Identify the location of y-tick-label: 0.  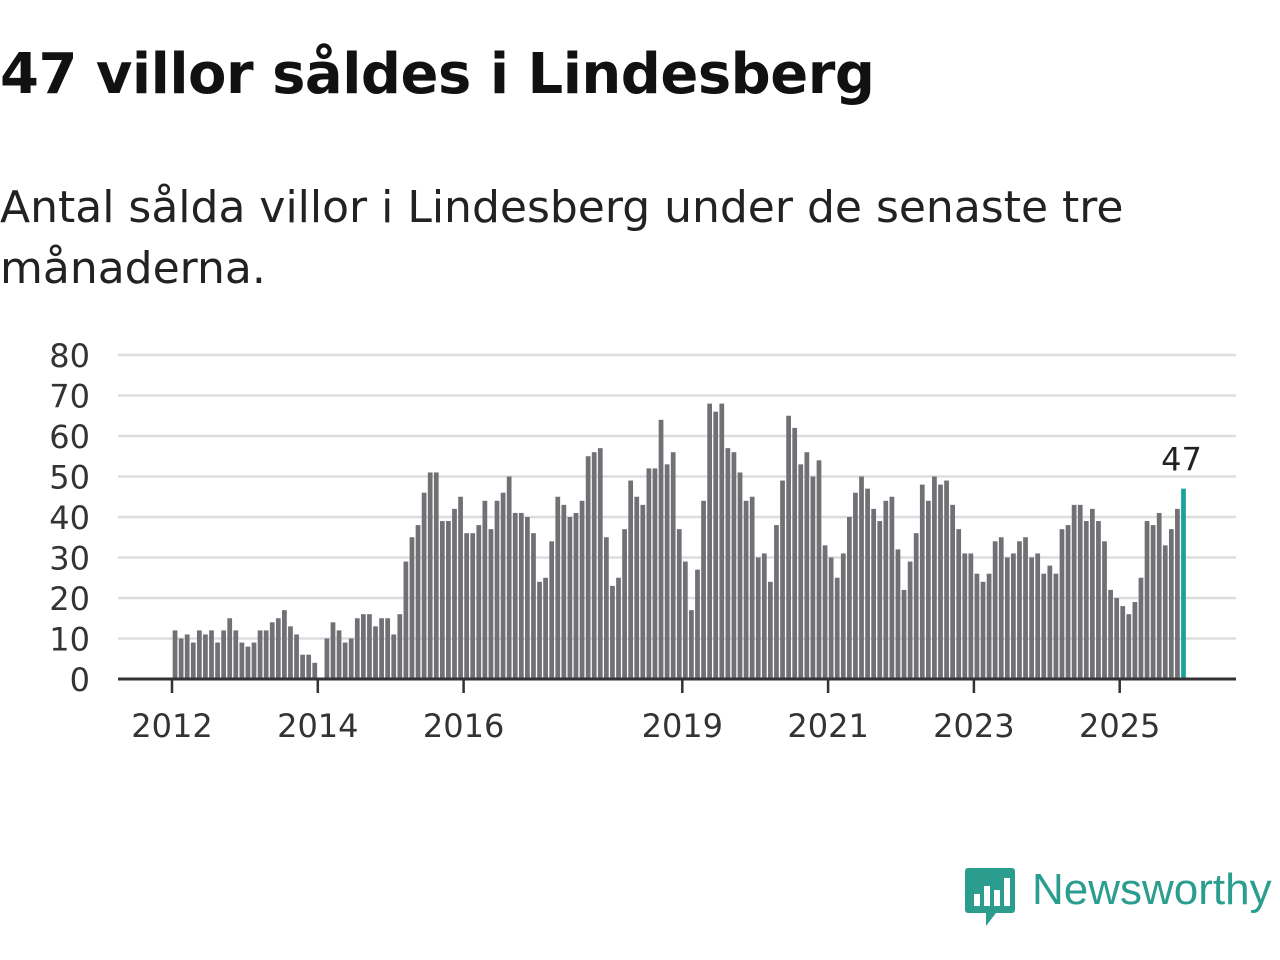
(80, 680).